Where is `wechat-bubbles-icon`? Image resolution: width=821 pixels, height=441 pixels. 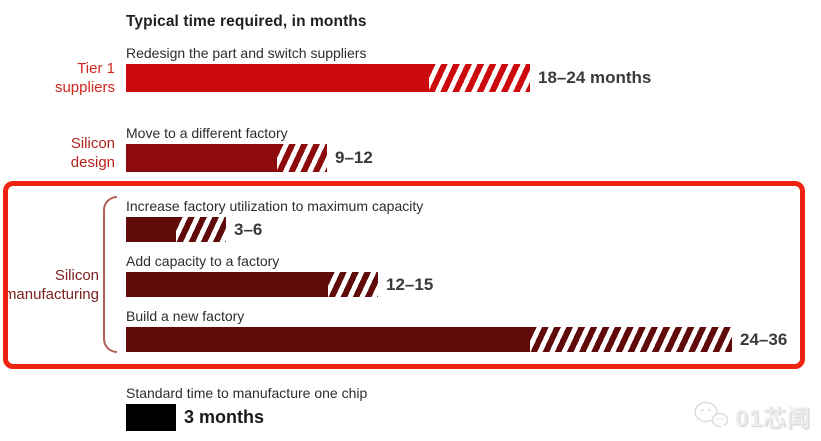 wechat-bubbles-icon is located at coordinates (711, 416).